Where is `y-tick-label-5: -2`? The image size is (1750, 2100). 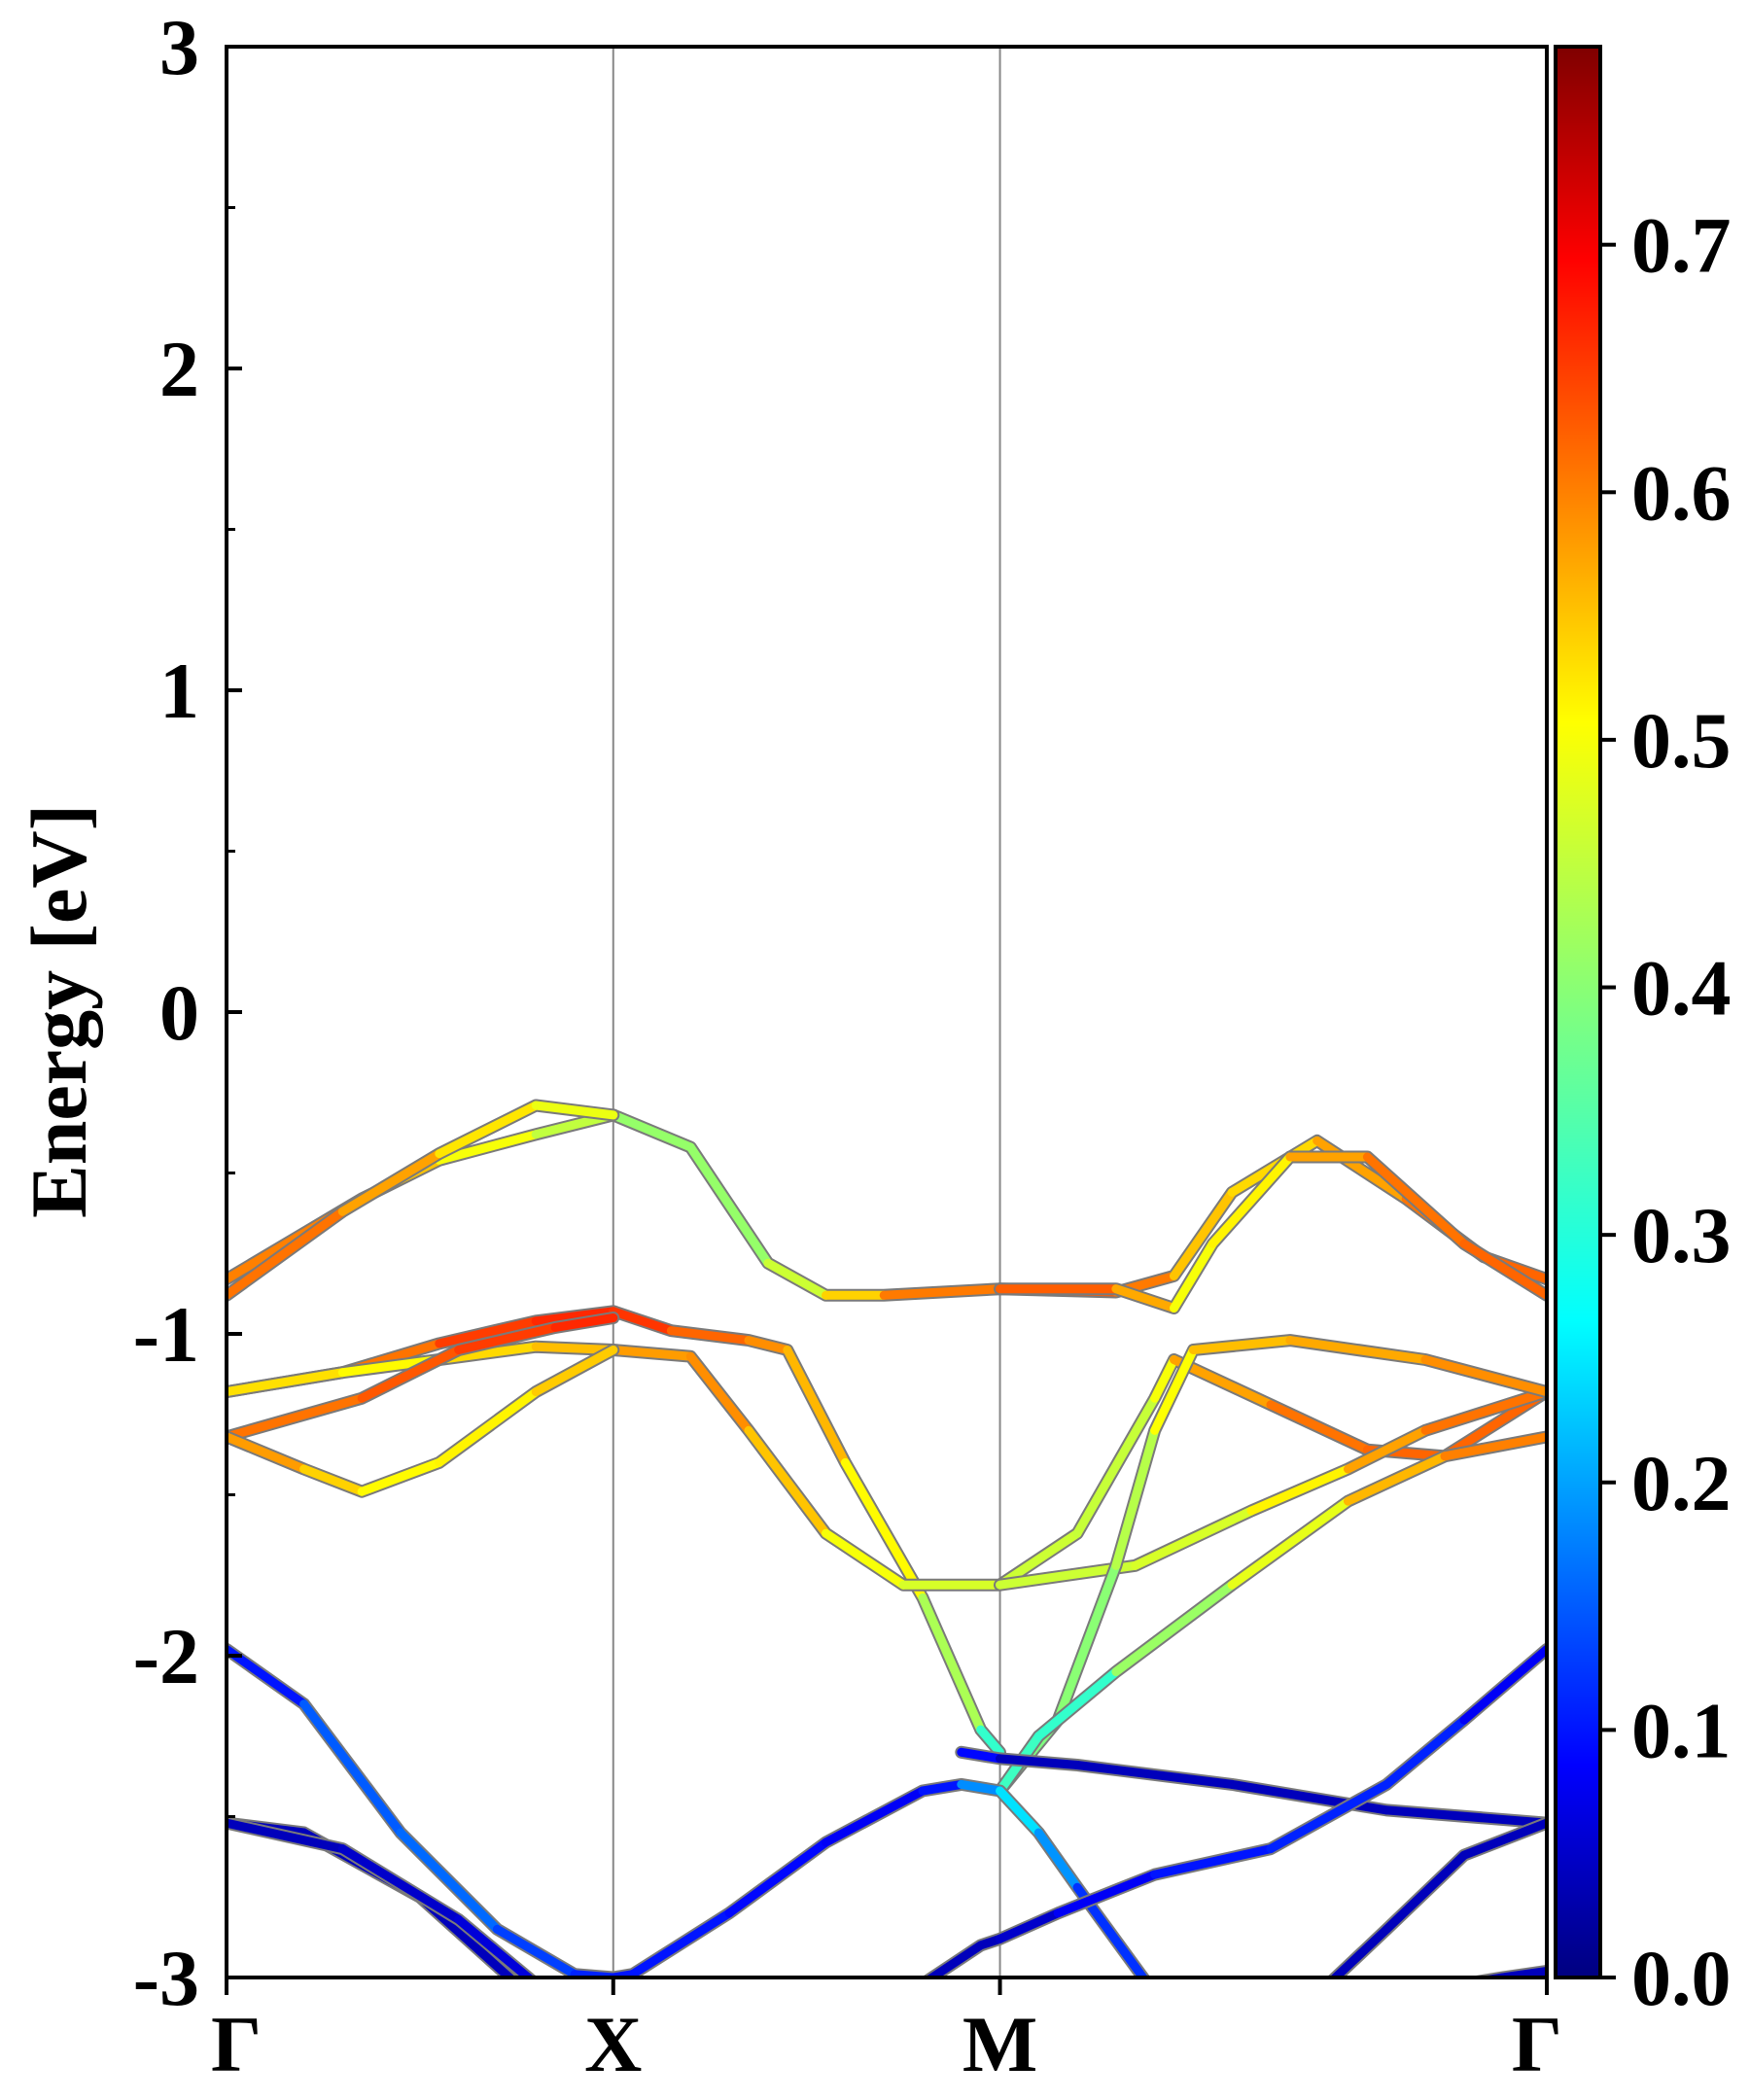 y-tick-label-5: -2 is located at coordinates (166, 1656).